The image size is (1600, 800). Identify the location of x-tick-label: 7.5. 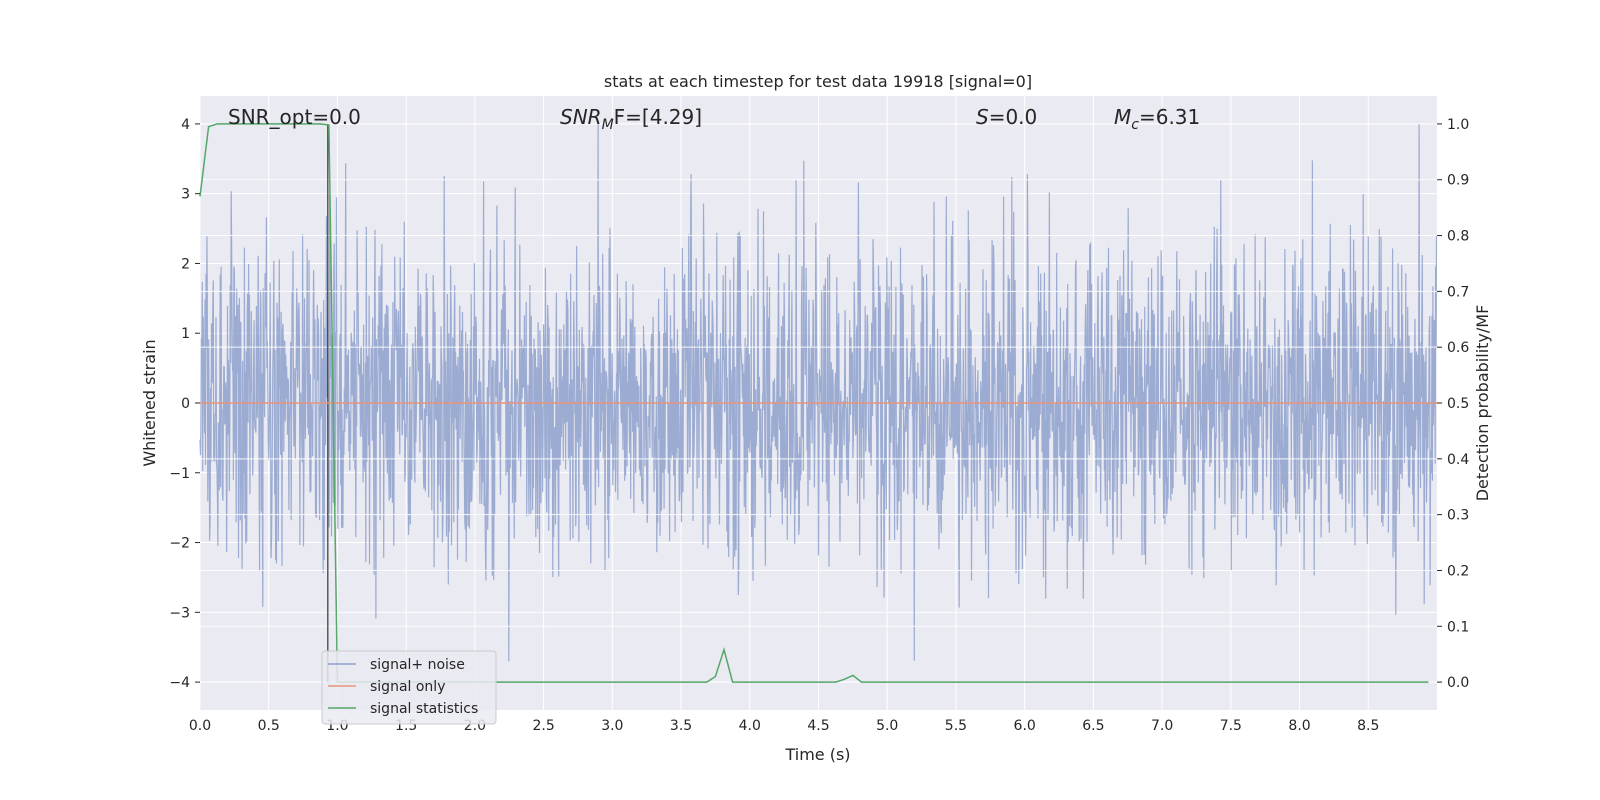
(1231, 726).